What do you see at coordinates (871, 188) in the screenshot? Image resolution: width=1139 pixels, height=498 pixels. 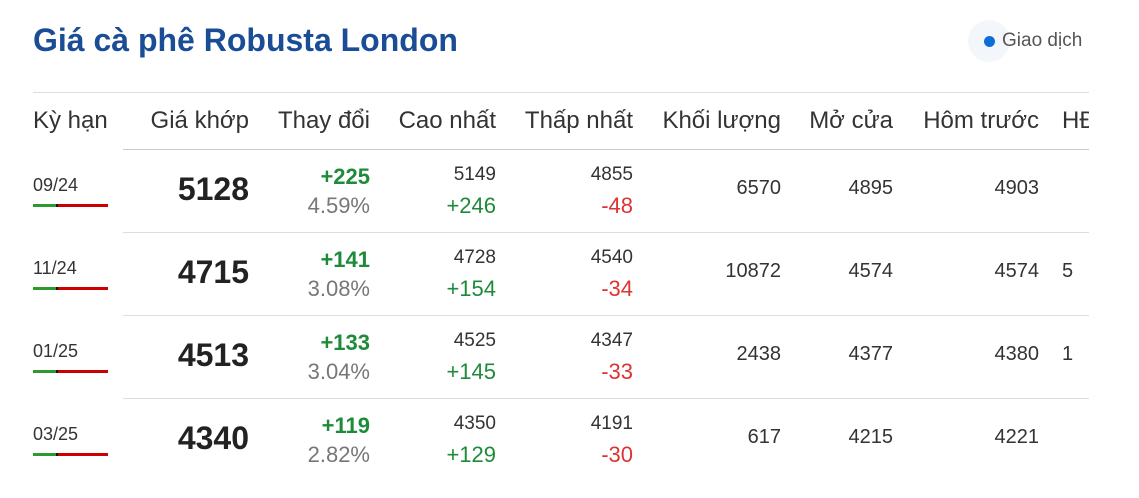 I see `open-price: 4895` at bounding box center [871, 188].